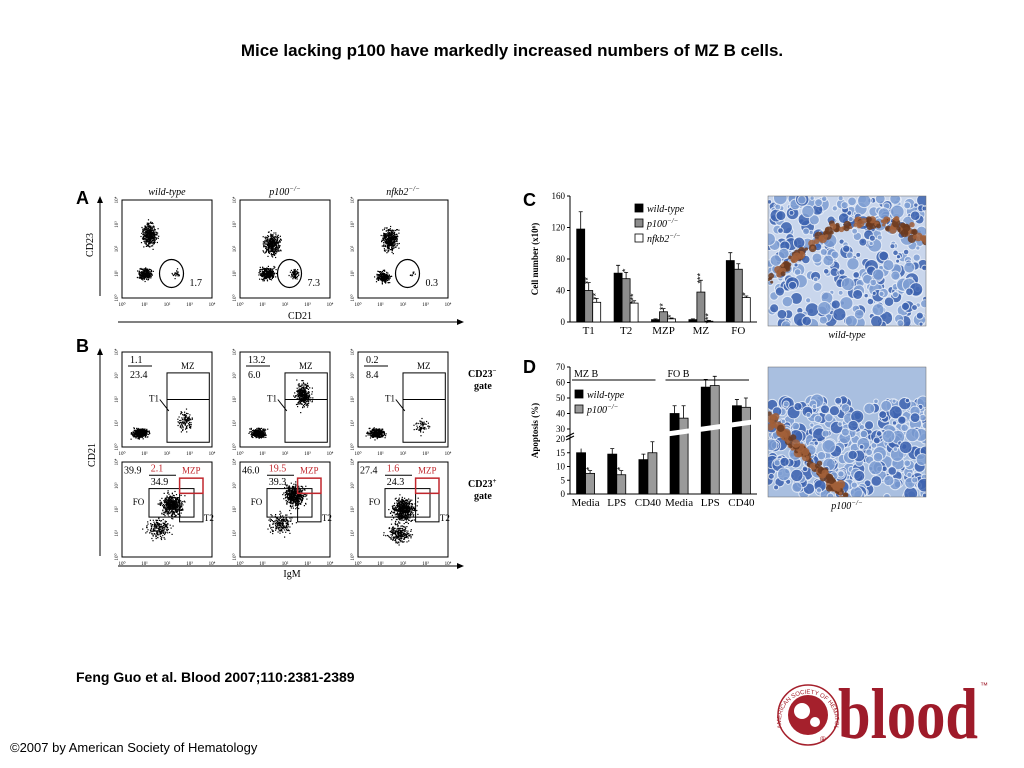 This screenshot has width=1024, height=768. What do you see at coordinates (144, 305) in the screenshot?
I see `x-decade-label: 10¹` at bounding box center [144, 305].